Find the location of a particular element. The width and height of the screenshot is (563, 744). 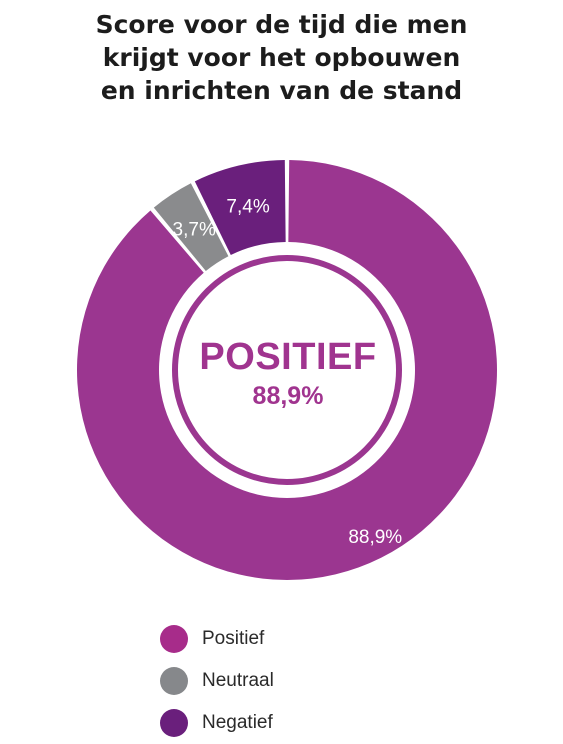

legend-item-positief: Positief is located at coordinates (217, 639).